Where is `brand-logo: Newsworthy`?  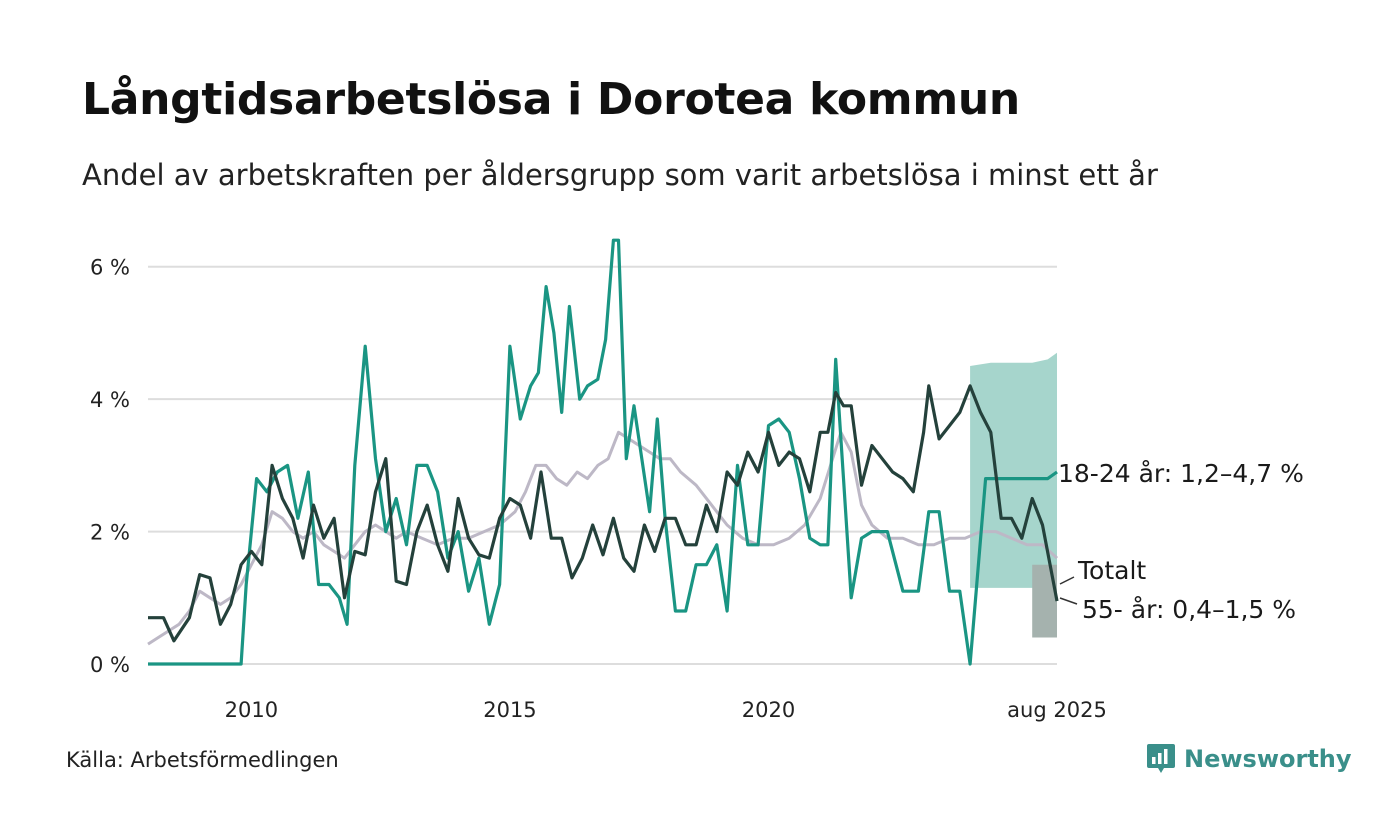
brand-logo: Newsworthy is located at coordinates (1249, 759).